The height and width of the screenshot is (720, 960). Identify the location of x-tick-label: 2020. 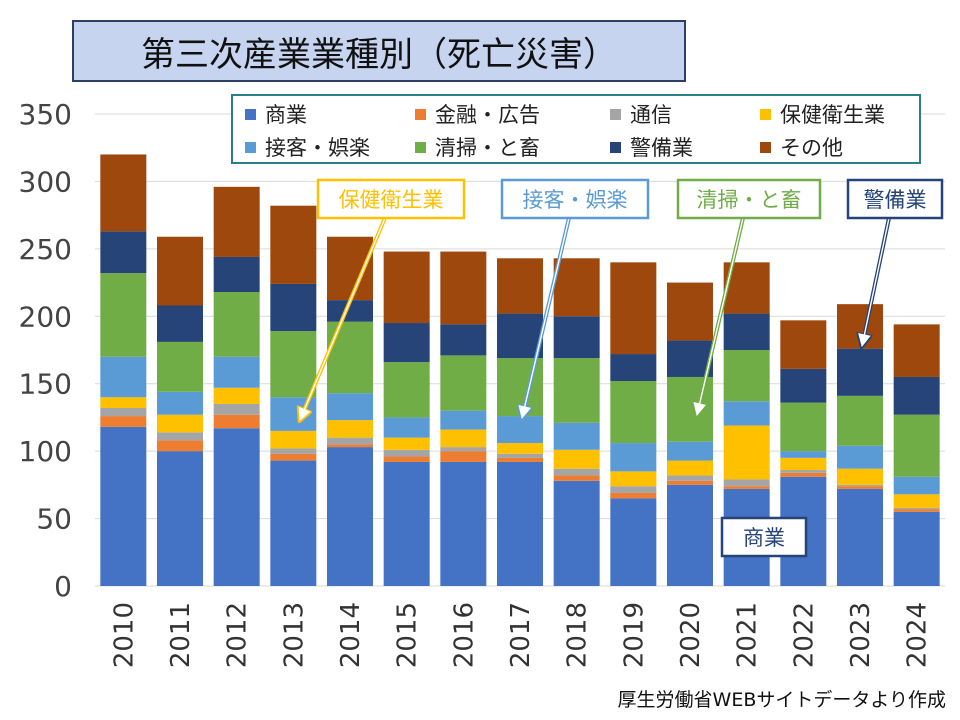
(691, 635).